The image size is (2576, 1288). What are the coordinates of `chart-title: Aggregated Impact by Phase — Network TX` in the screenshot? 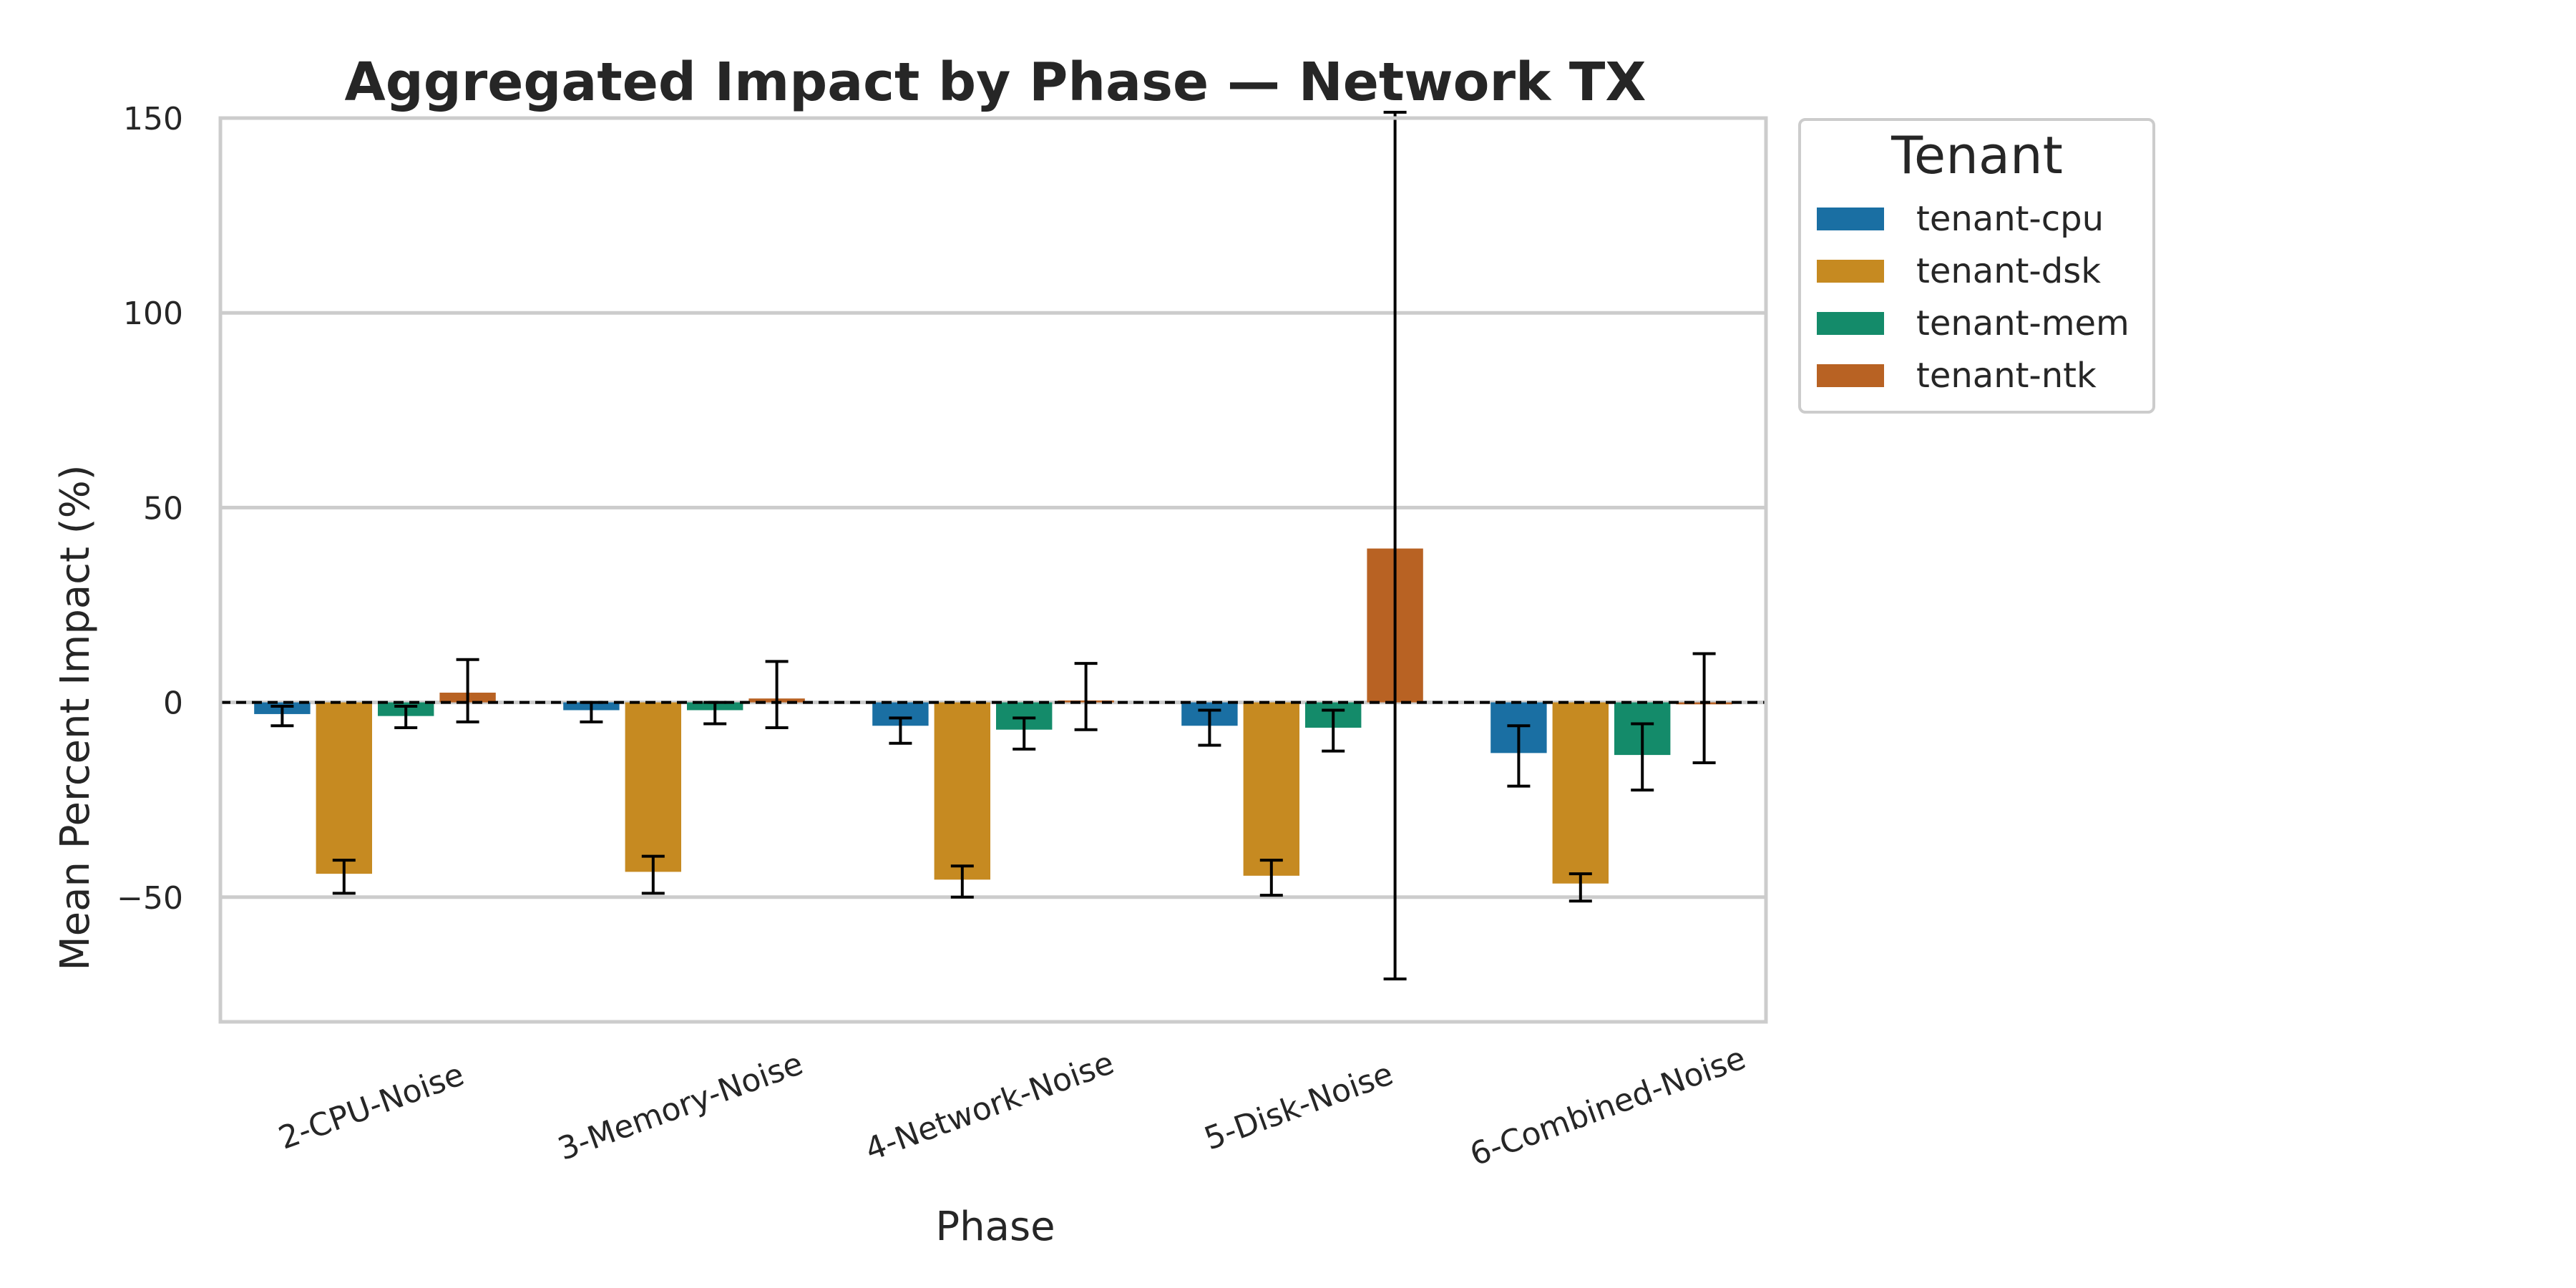 It's located at (995, 82).